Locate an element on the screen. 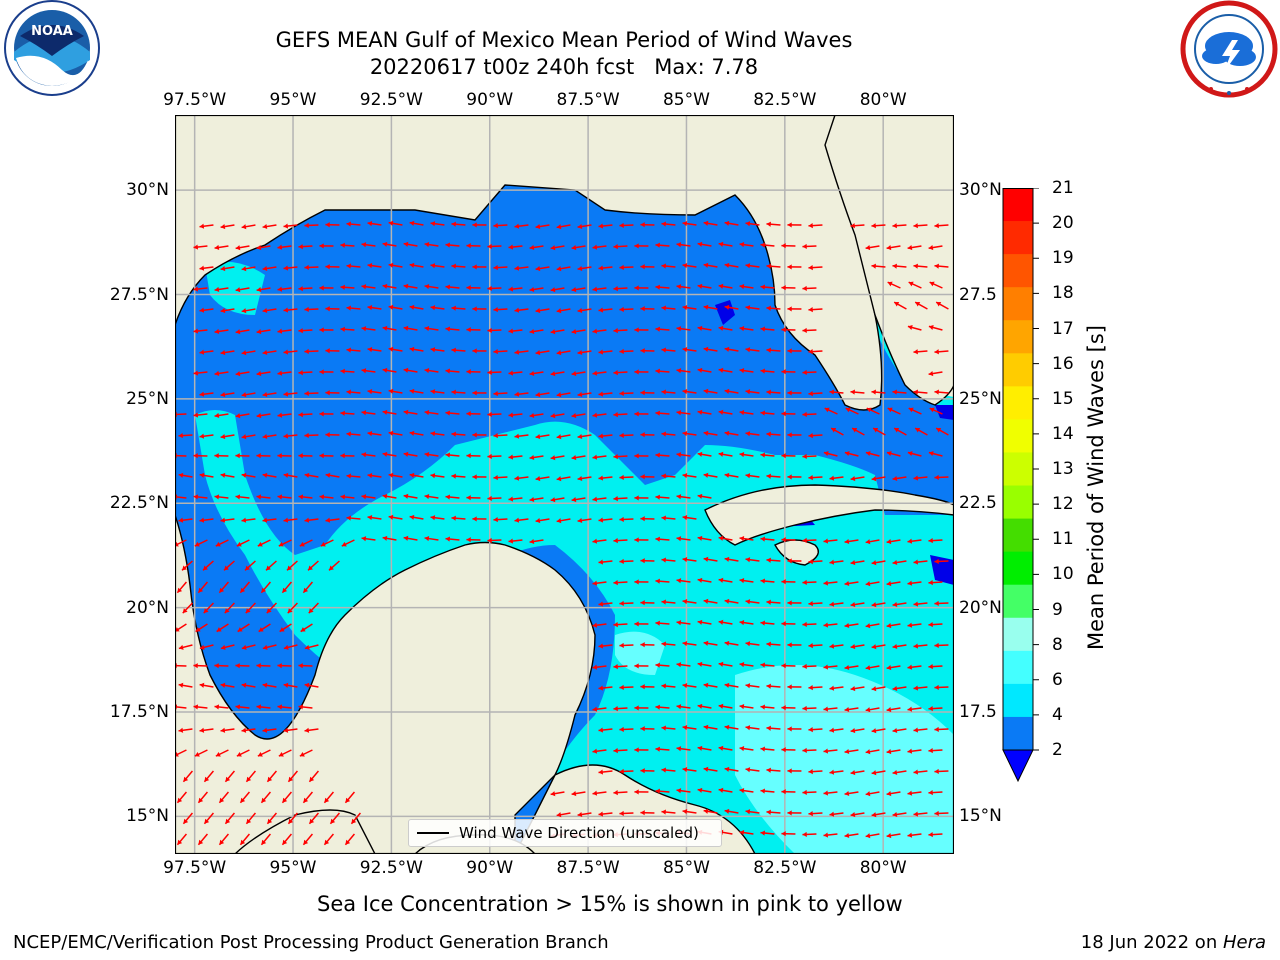 This screenshot has height=960, width=1280. lat-tick-label-left: 17.5°N is located at coordinates (139, 712).